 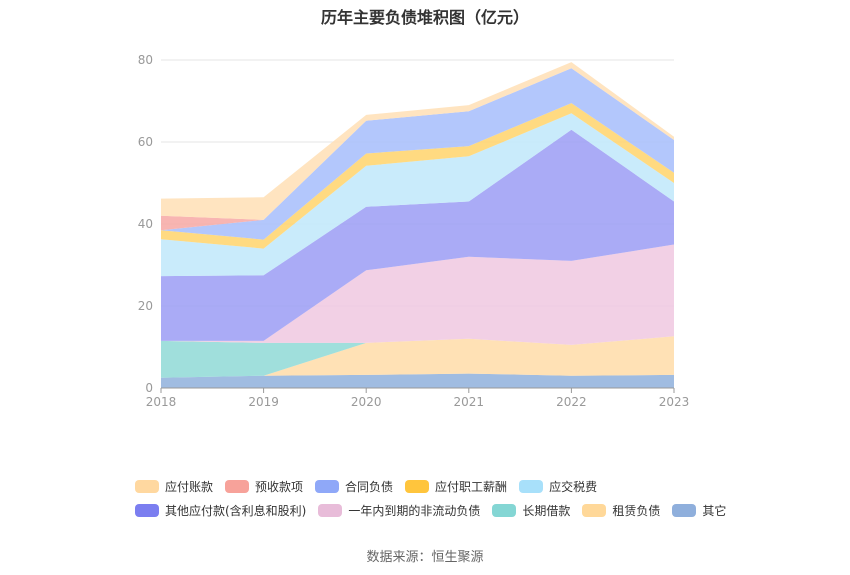 What do you see at coordinates (714, 510) in the screenshot?
I see `legend-label: 其它` at bounding box center [714, 510].